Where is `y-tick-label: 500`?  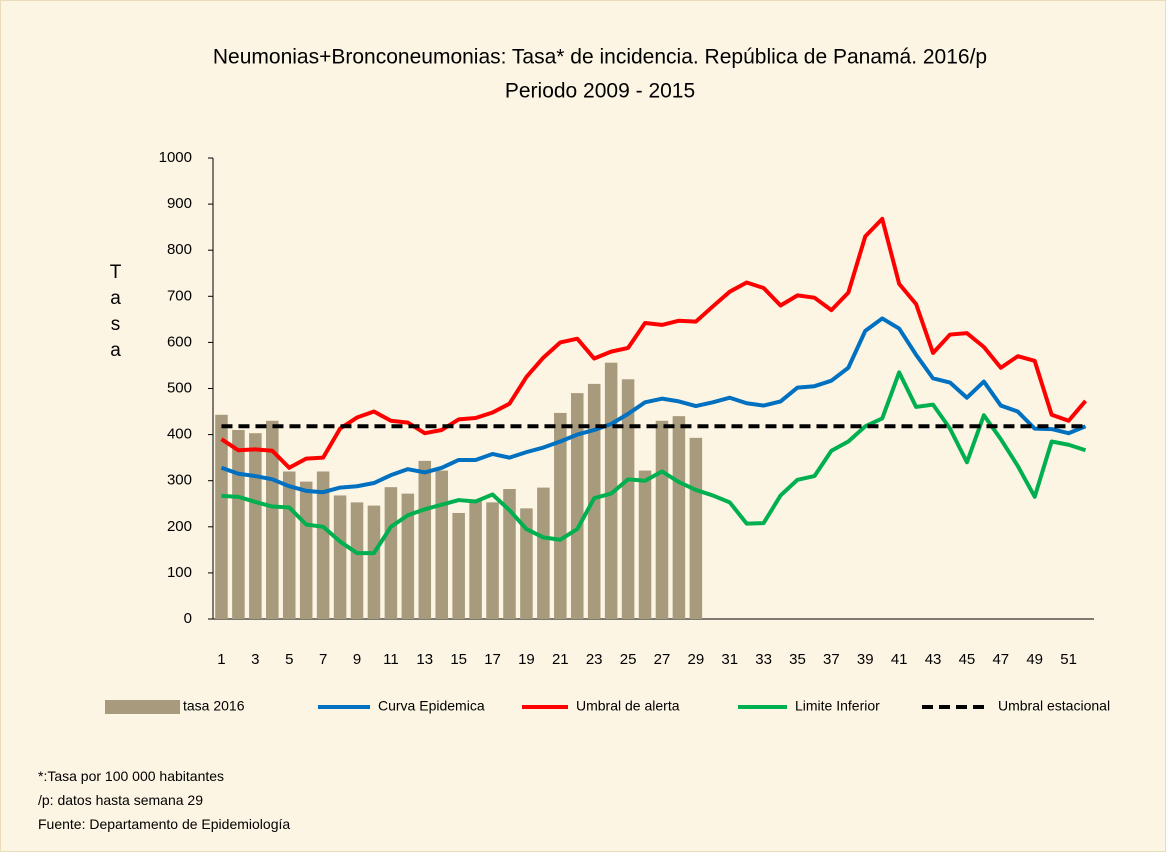 y-tick-label: 500 is located at coordinates (179, 387).